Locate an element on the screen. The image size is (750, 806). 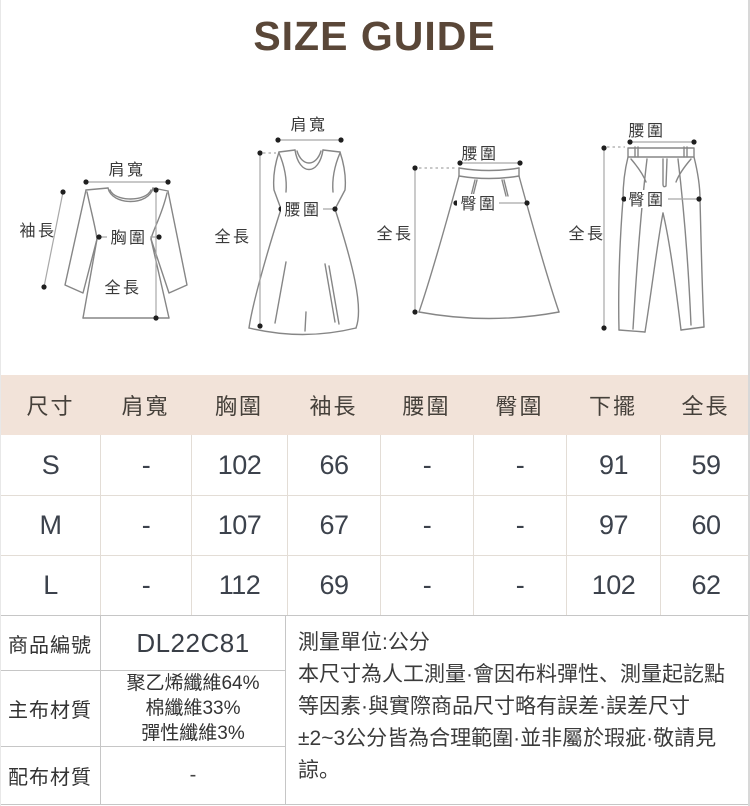
page-title: SIZE GUIDE is located at coordinates (374, 36).